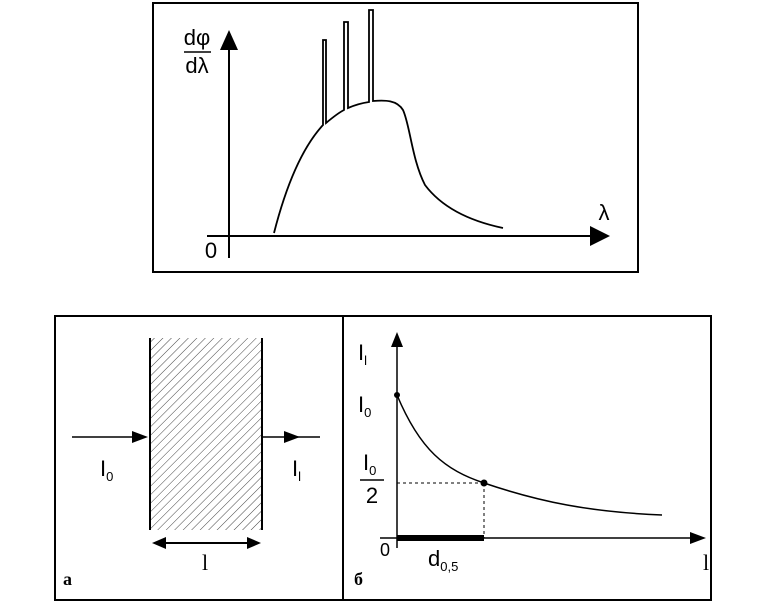 This screenshot has width=764, height=608. I want to click on panel-label: а, so click(67, 579).